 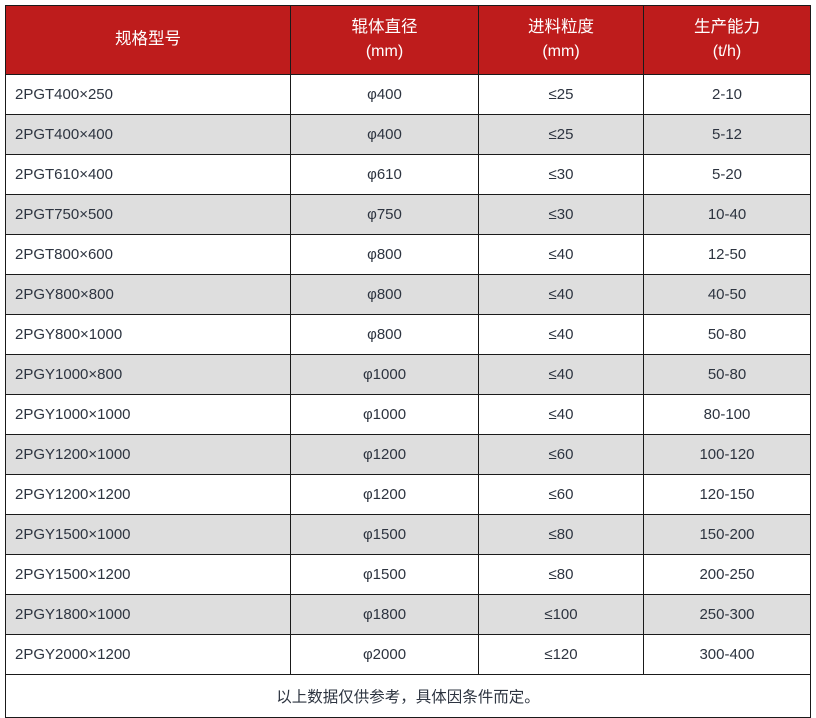 I want to click on cell-model: 2PGT400×400, so click(x=148, y=134).